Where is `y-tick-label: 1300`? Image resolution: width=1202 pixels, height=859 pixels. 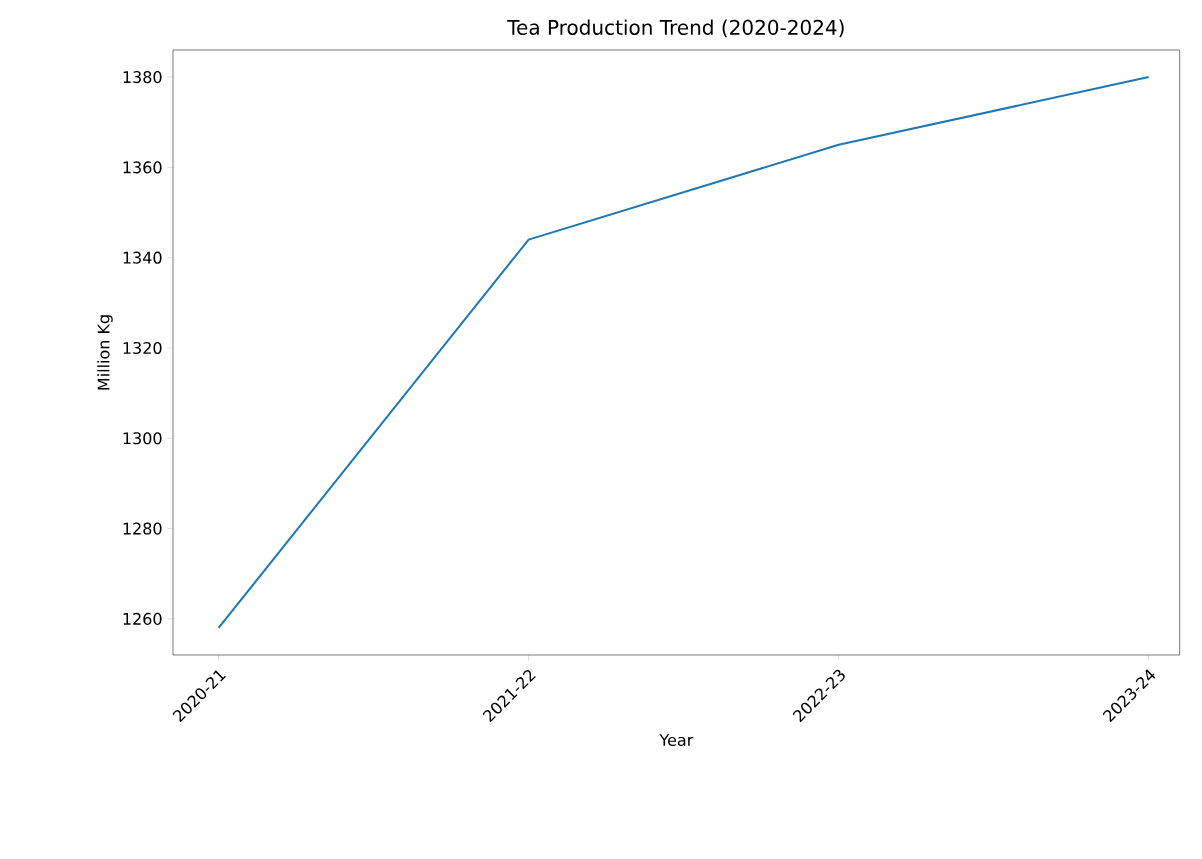 y-tick-label: 1300 is located at coordinates (142, 438).